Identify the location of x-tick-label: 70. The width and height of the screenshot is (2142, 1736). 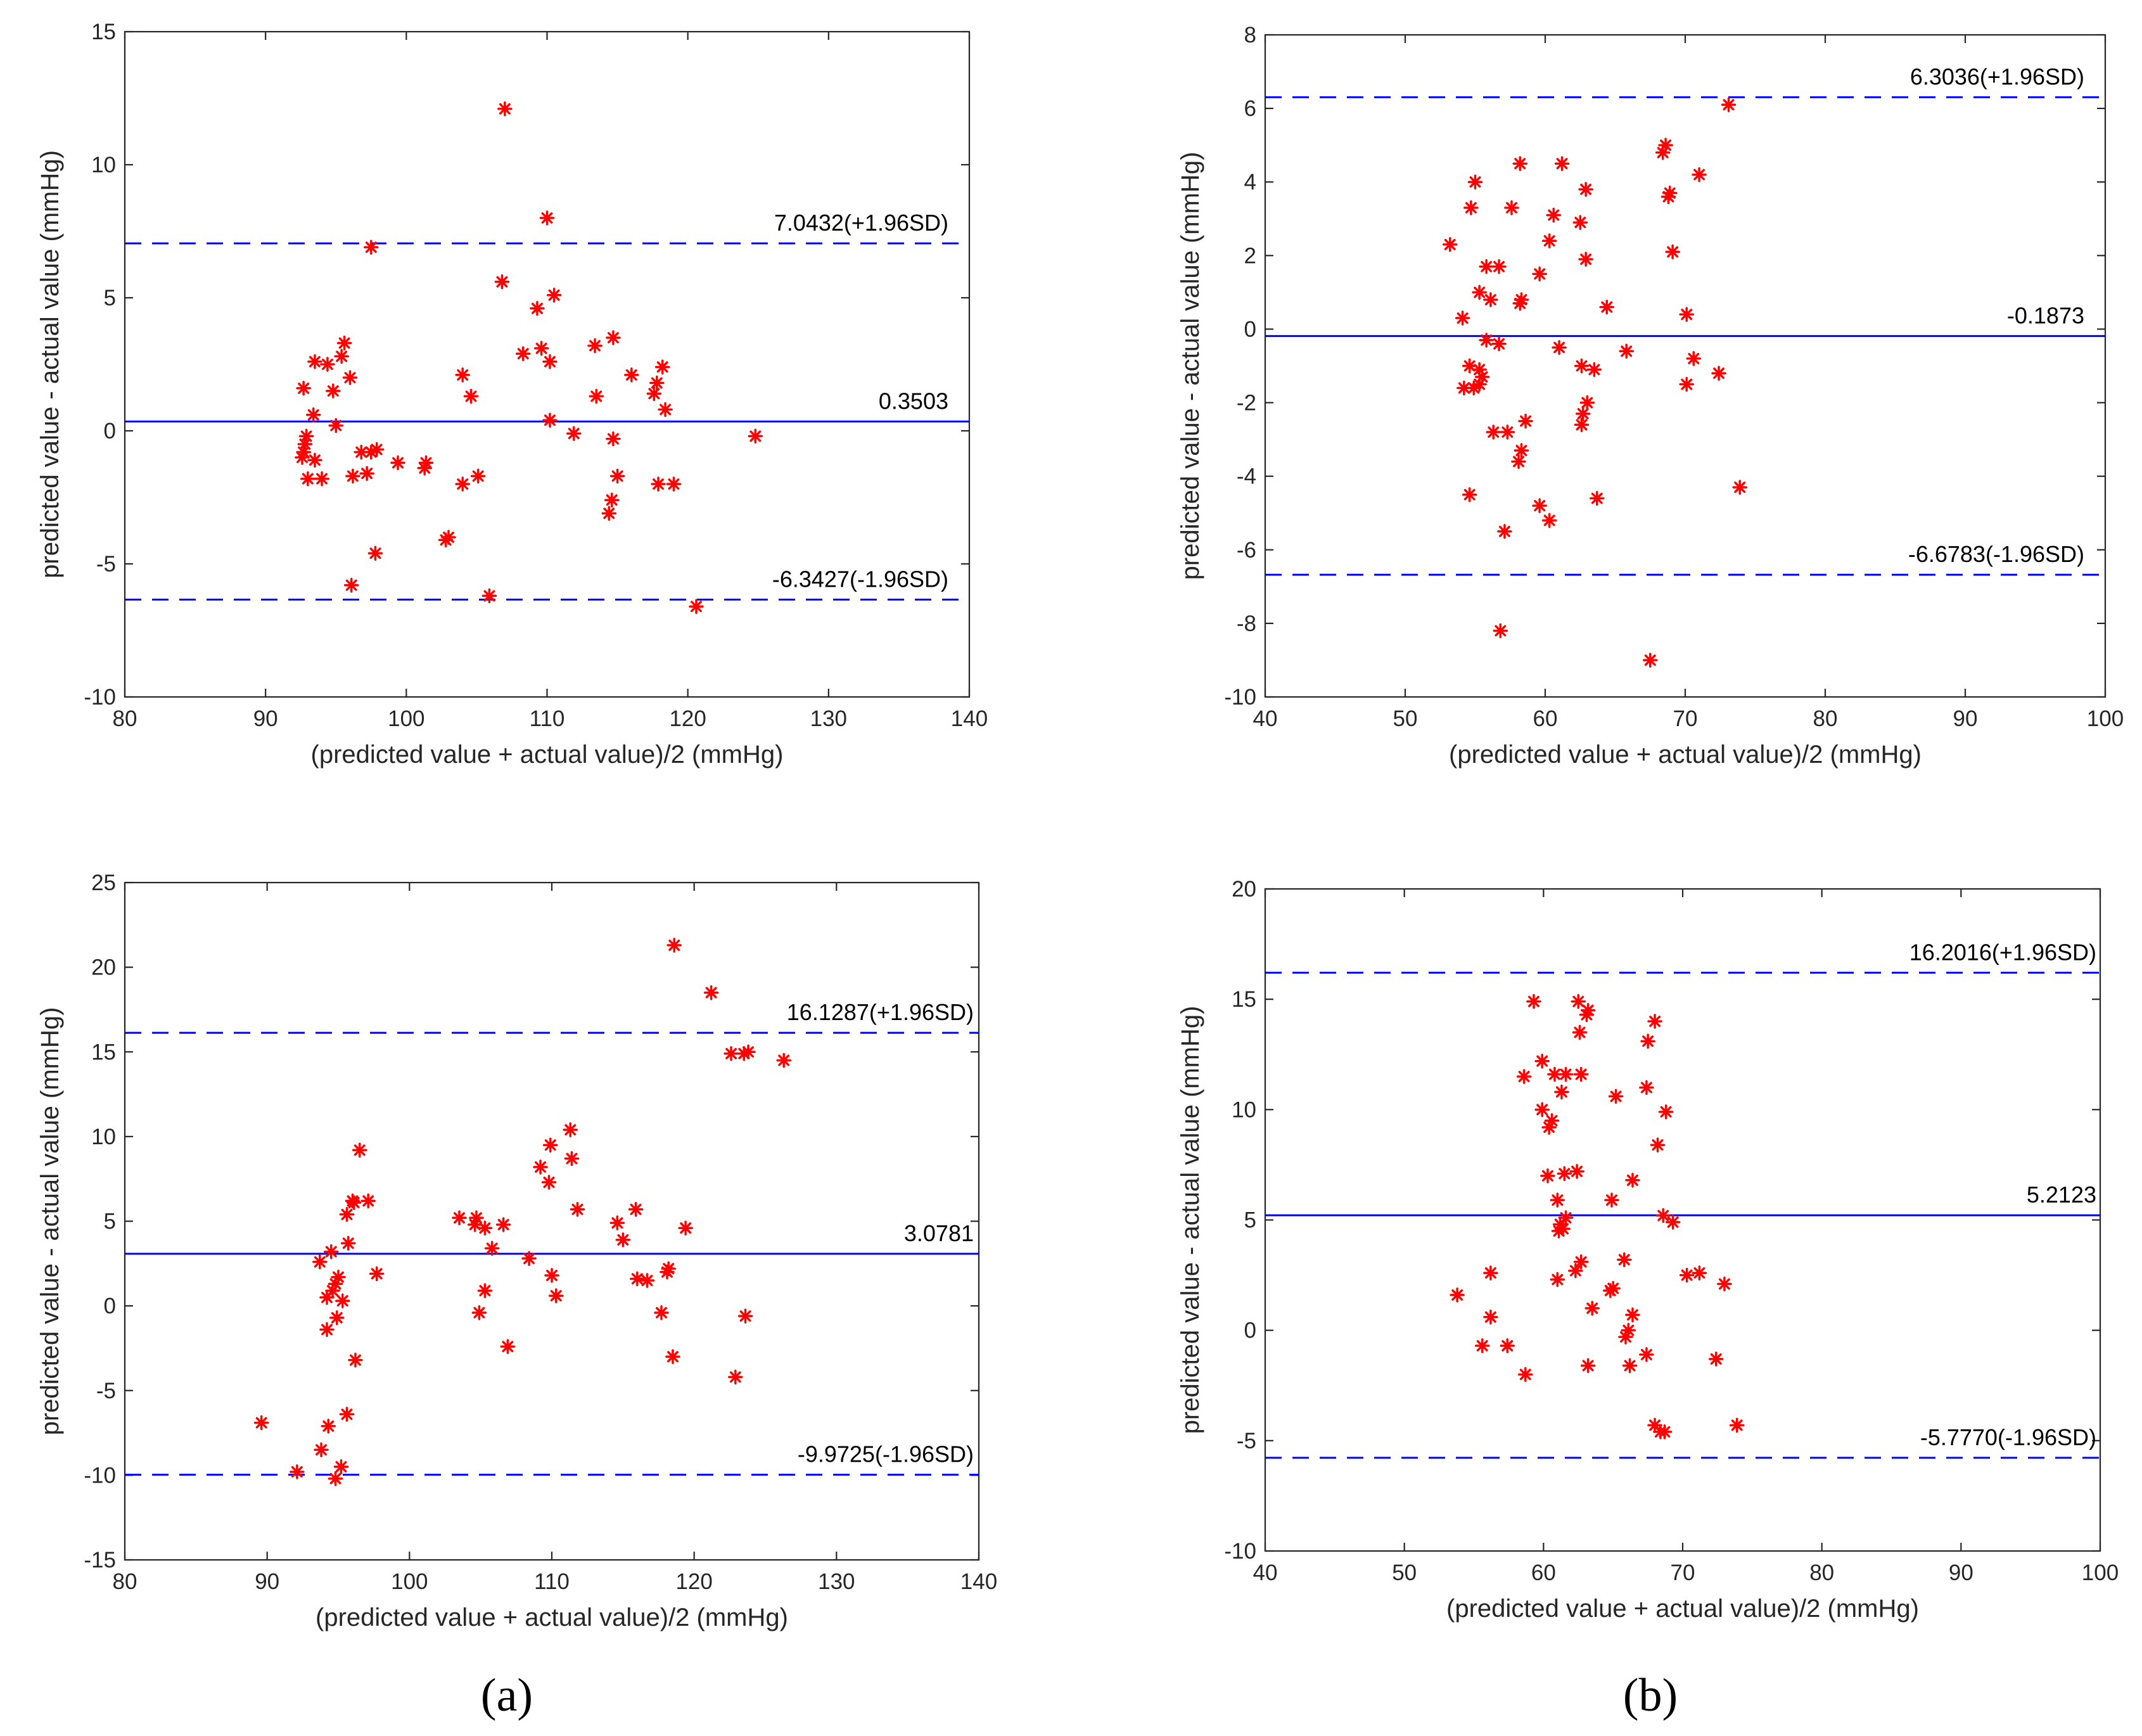
(1685, 718).